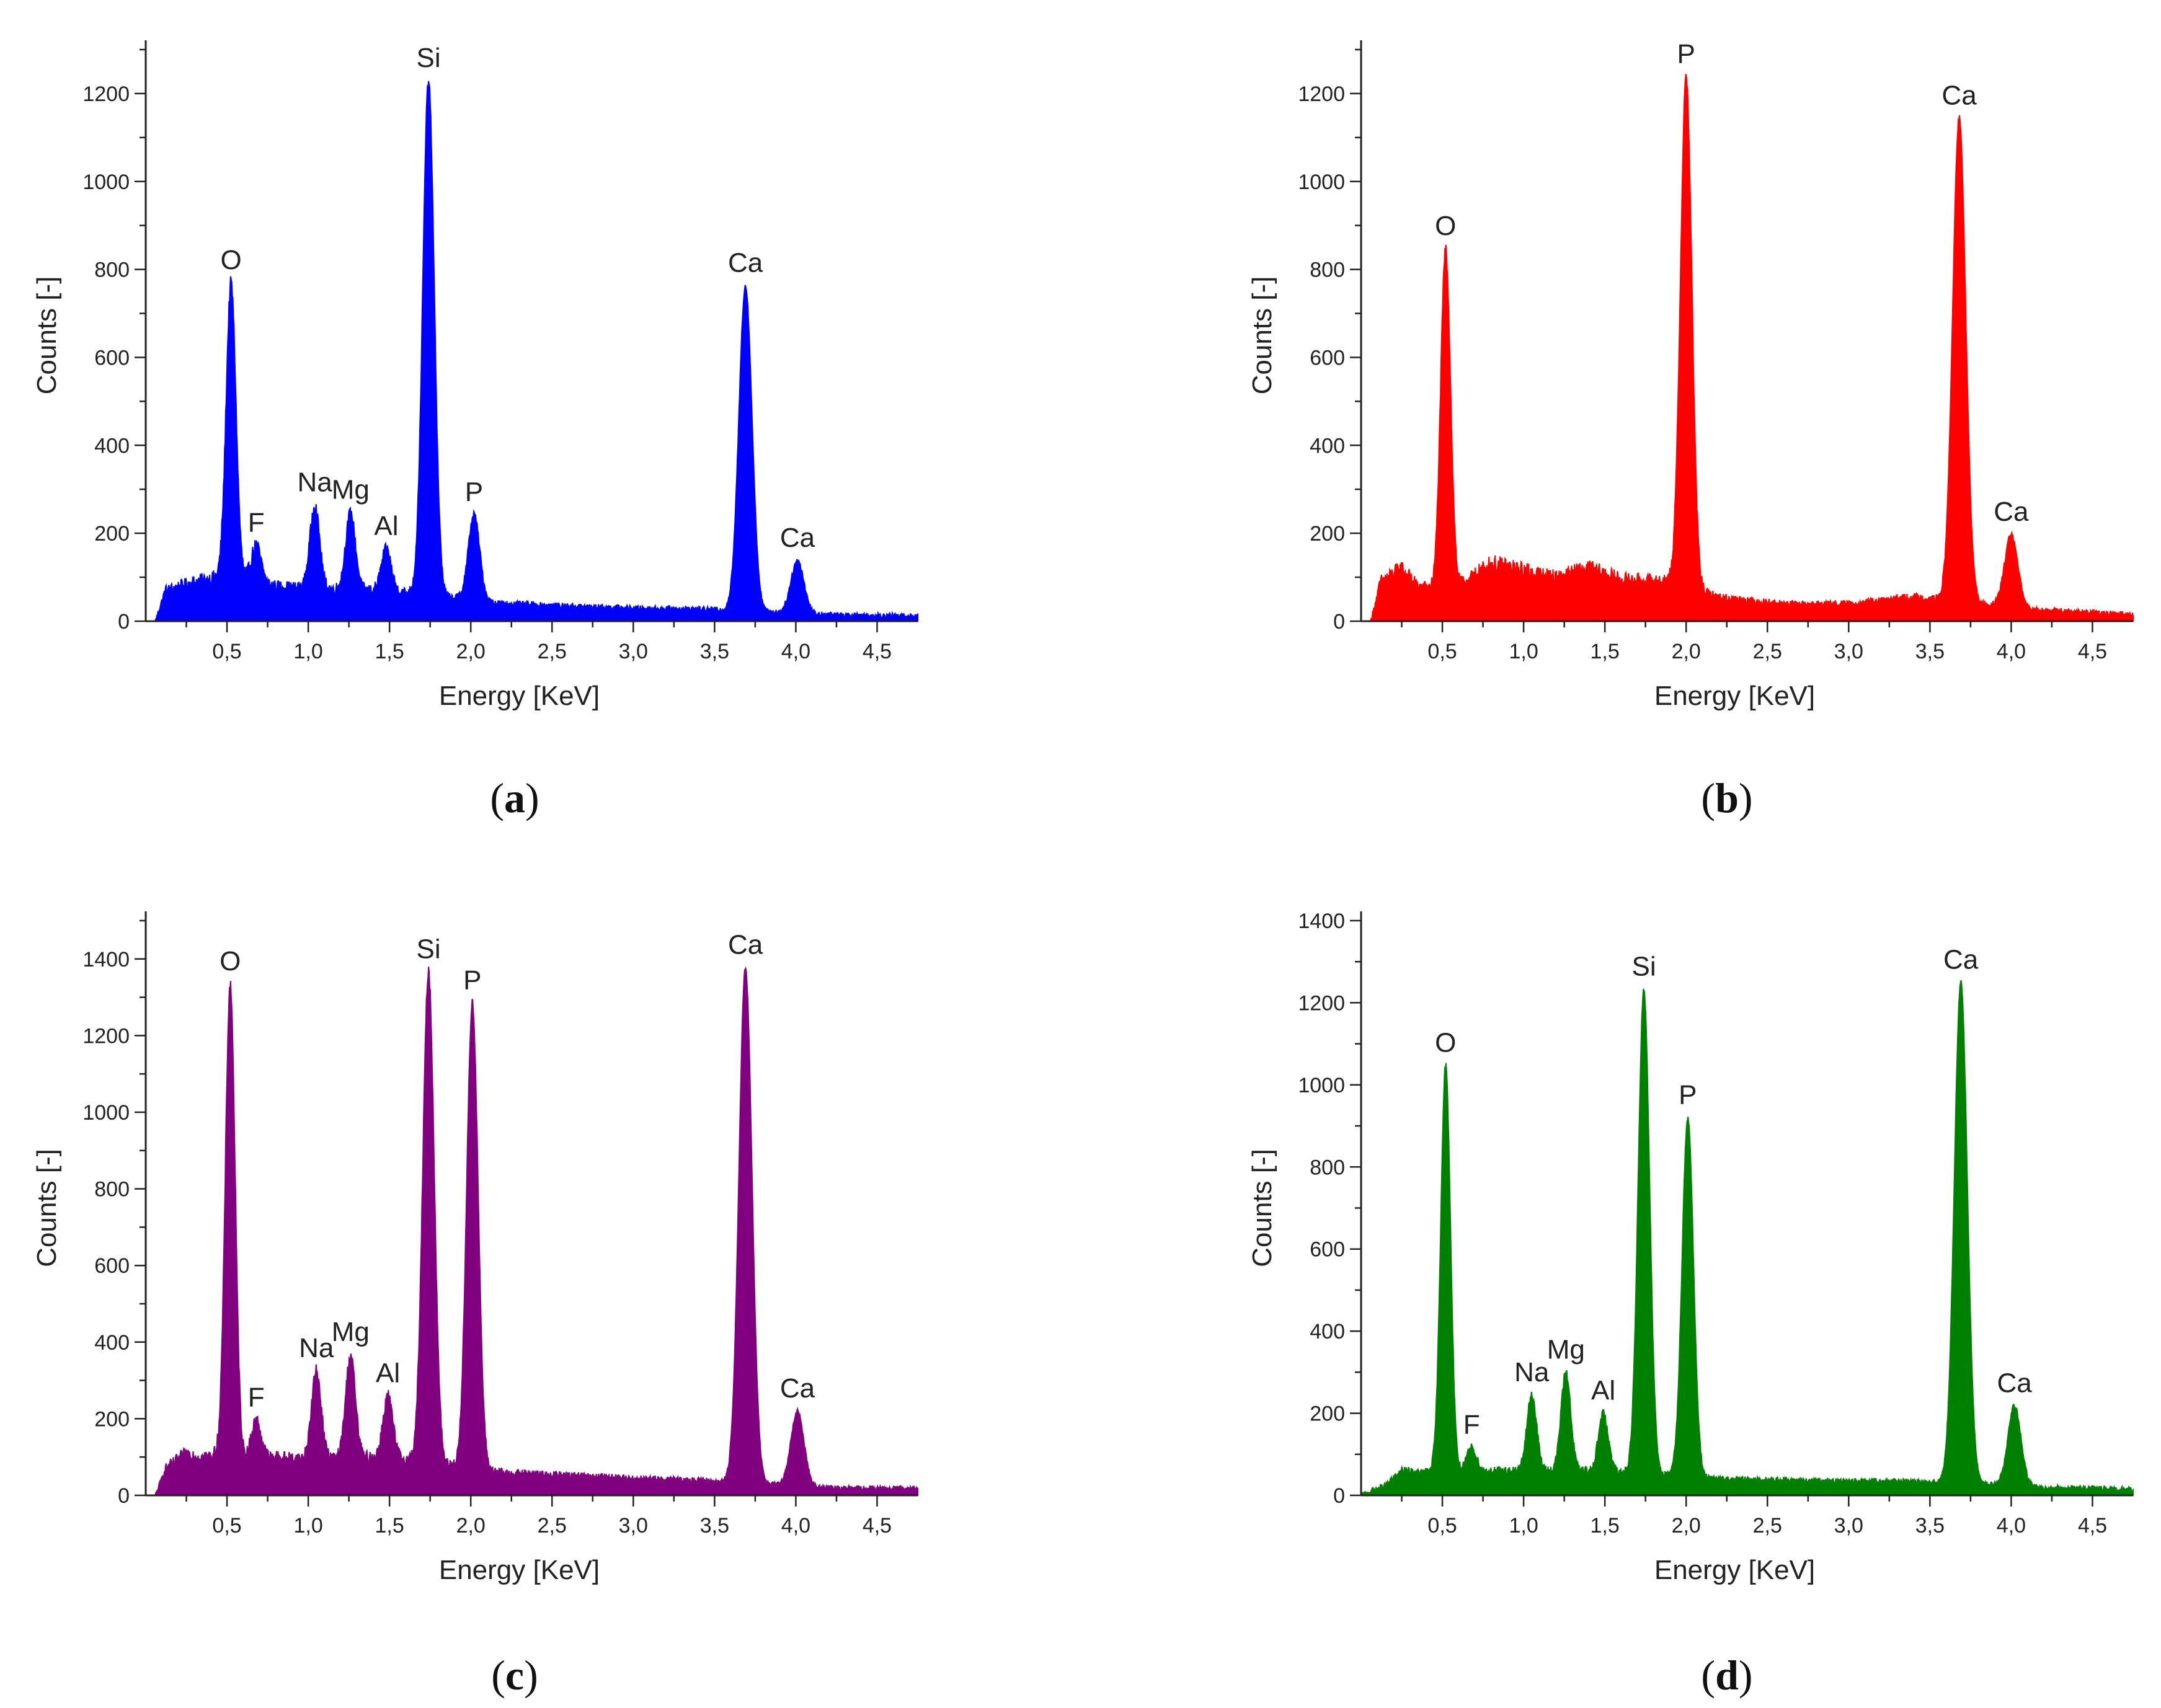  Describe the element at coordinates (1727, 1675) in the screenshot. I see `panel-caption: (d)` at that location.